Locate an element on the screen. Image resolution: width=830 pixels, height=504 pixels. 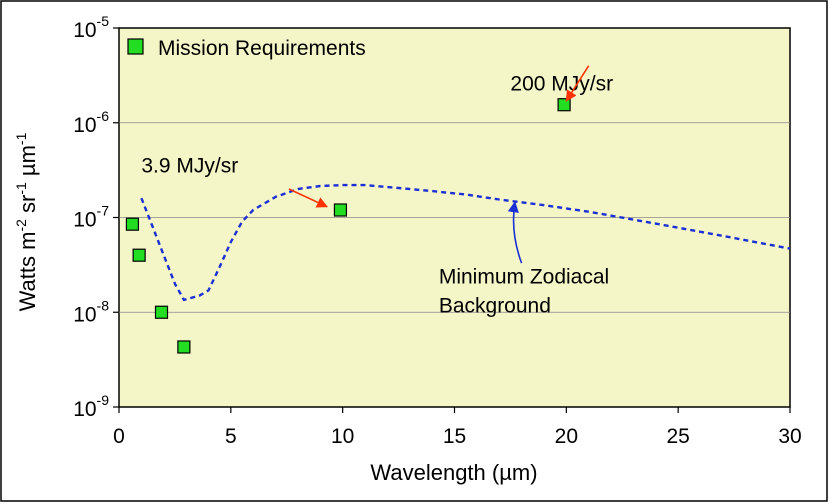
x-tick-label: 5 is located at coordinates (231, 436).